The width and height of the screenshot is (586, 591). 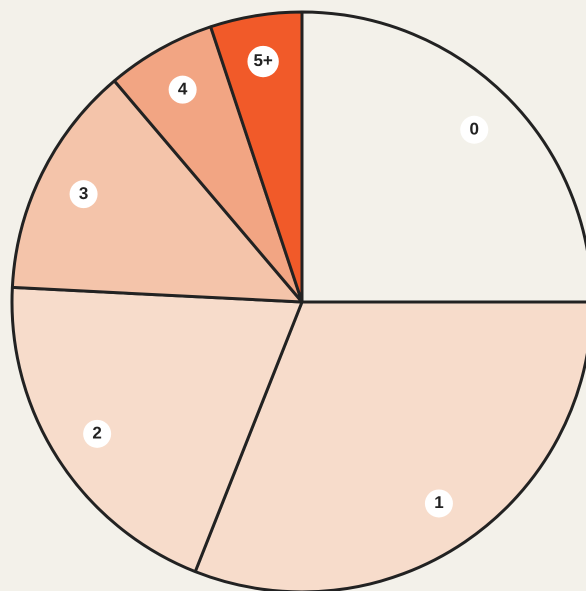 I want to click on slice-label: 4, so click(x=183, y=88).